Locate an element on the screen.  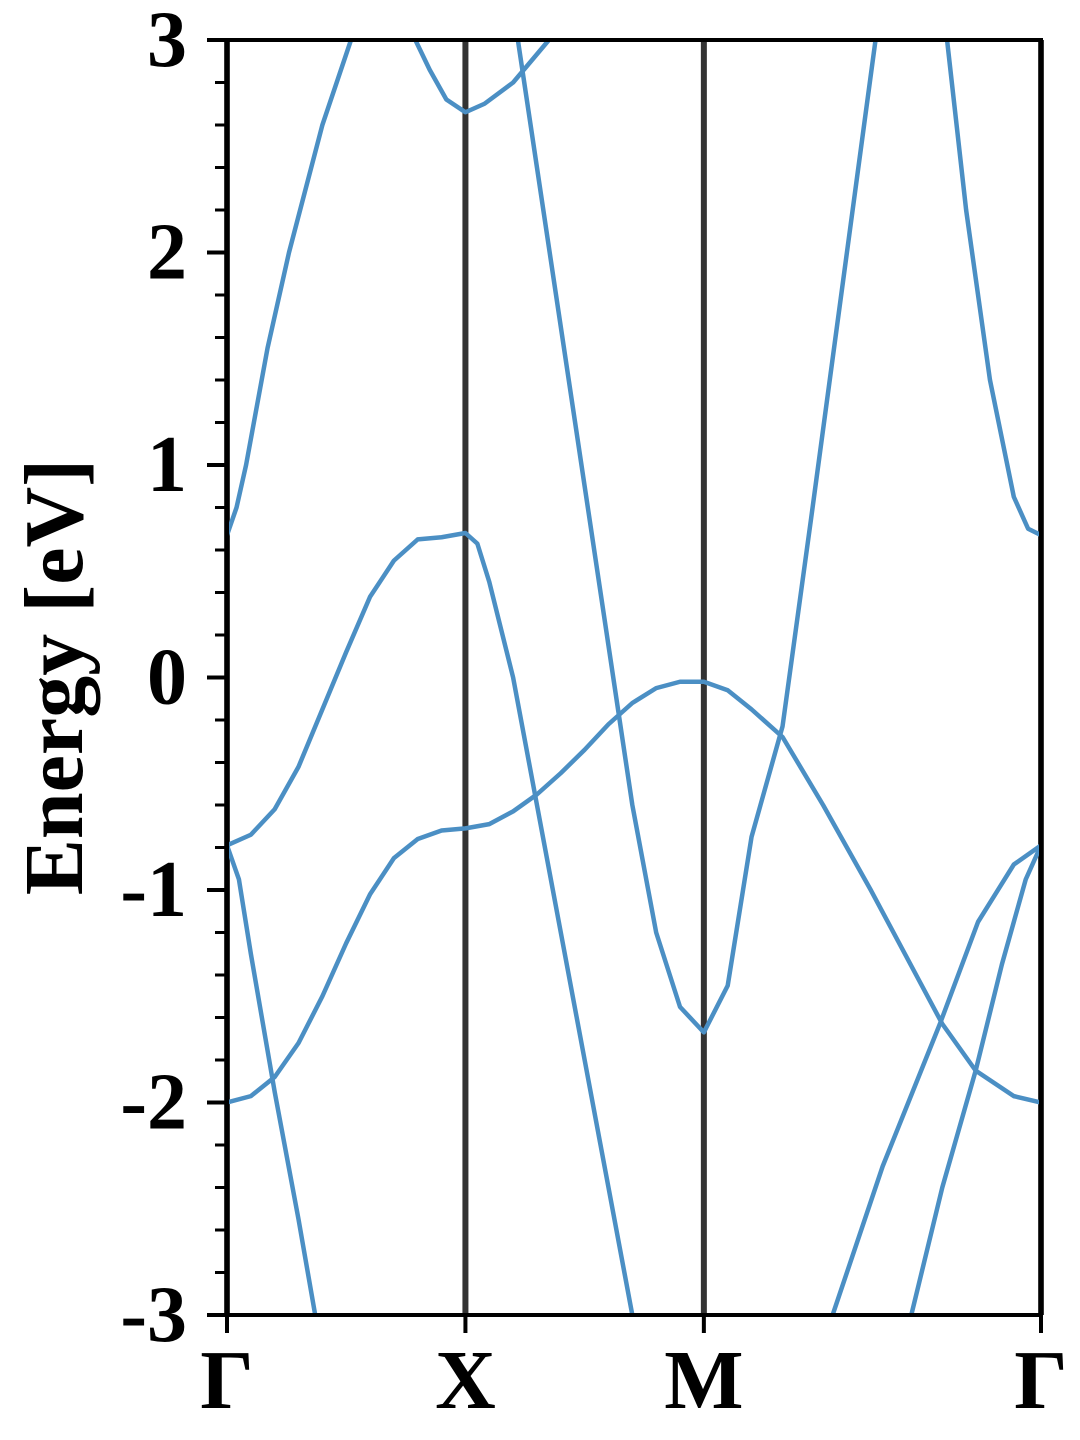
y-axis-label: Energy [eV] is located at coordinates (54, 677).